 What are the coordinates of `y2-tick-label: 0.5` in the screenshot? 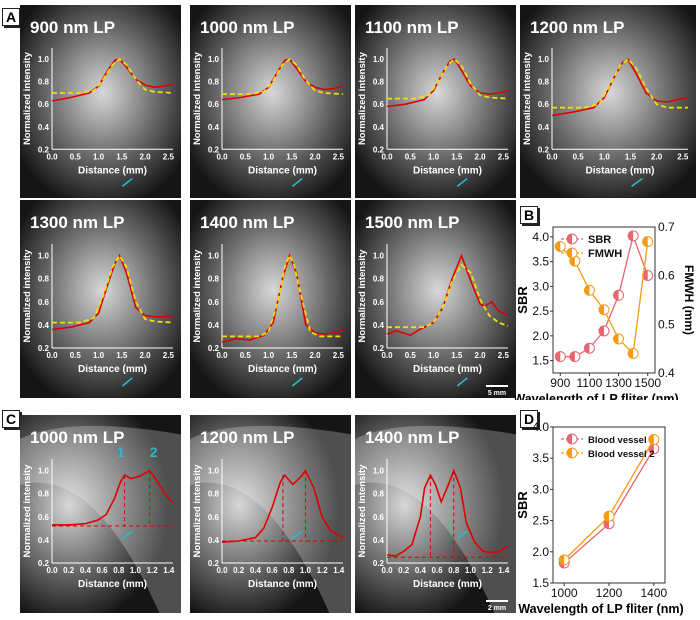 It's located at (666, 324).